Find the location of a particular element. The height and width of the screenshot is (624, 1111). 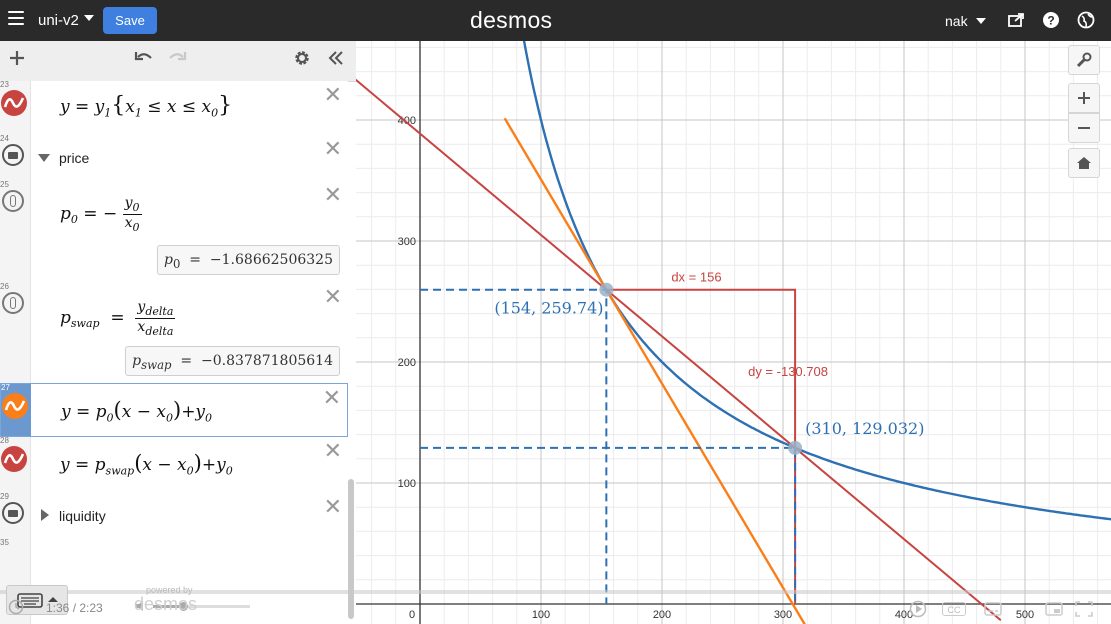

expression-number: 26 is located at coordinates (4, 286).